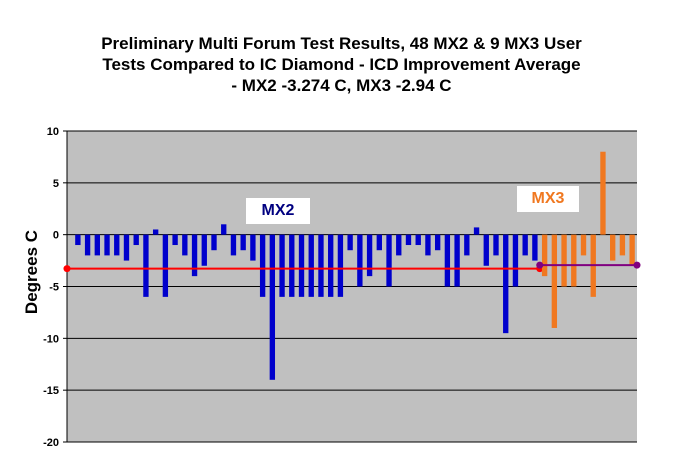 The image size is (683, 467). What do you see at coordinates (54, 288) in the screenshot?
I see `y-tick-label: -5` at bounding box center [54, 288].